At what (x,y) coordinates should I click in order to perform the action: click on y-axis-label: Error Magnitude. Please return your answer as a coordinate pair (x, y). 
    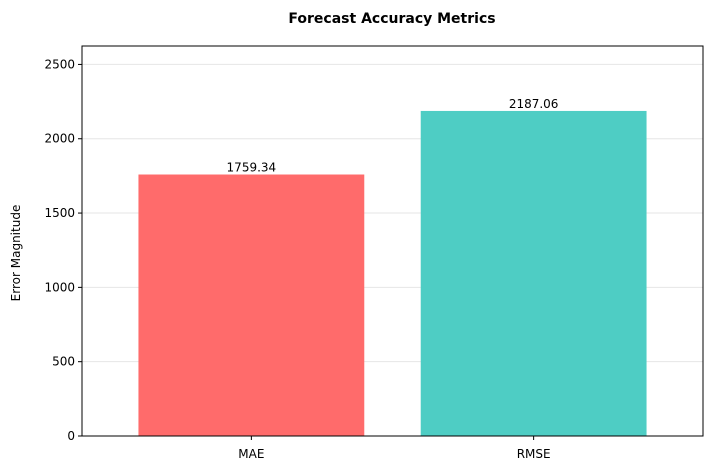
    Looking at the image, I should click on (16, 253).